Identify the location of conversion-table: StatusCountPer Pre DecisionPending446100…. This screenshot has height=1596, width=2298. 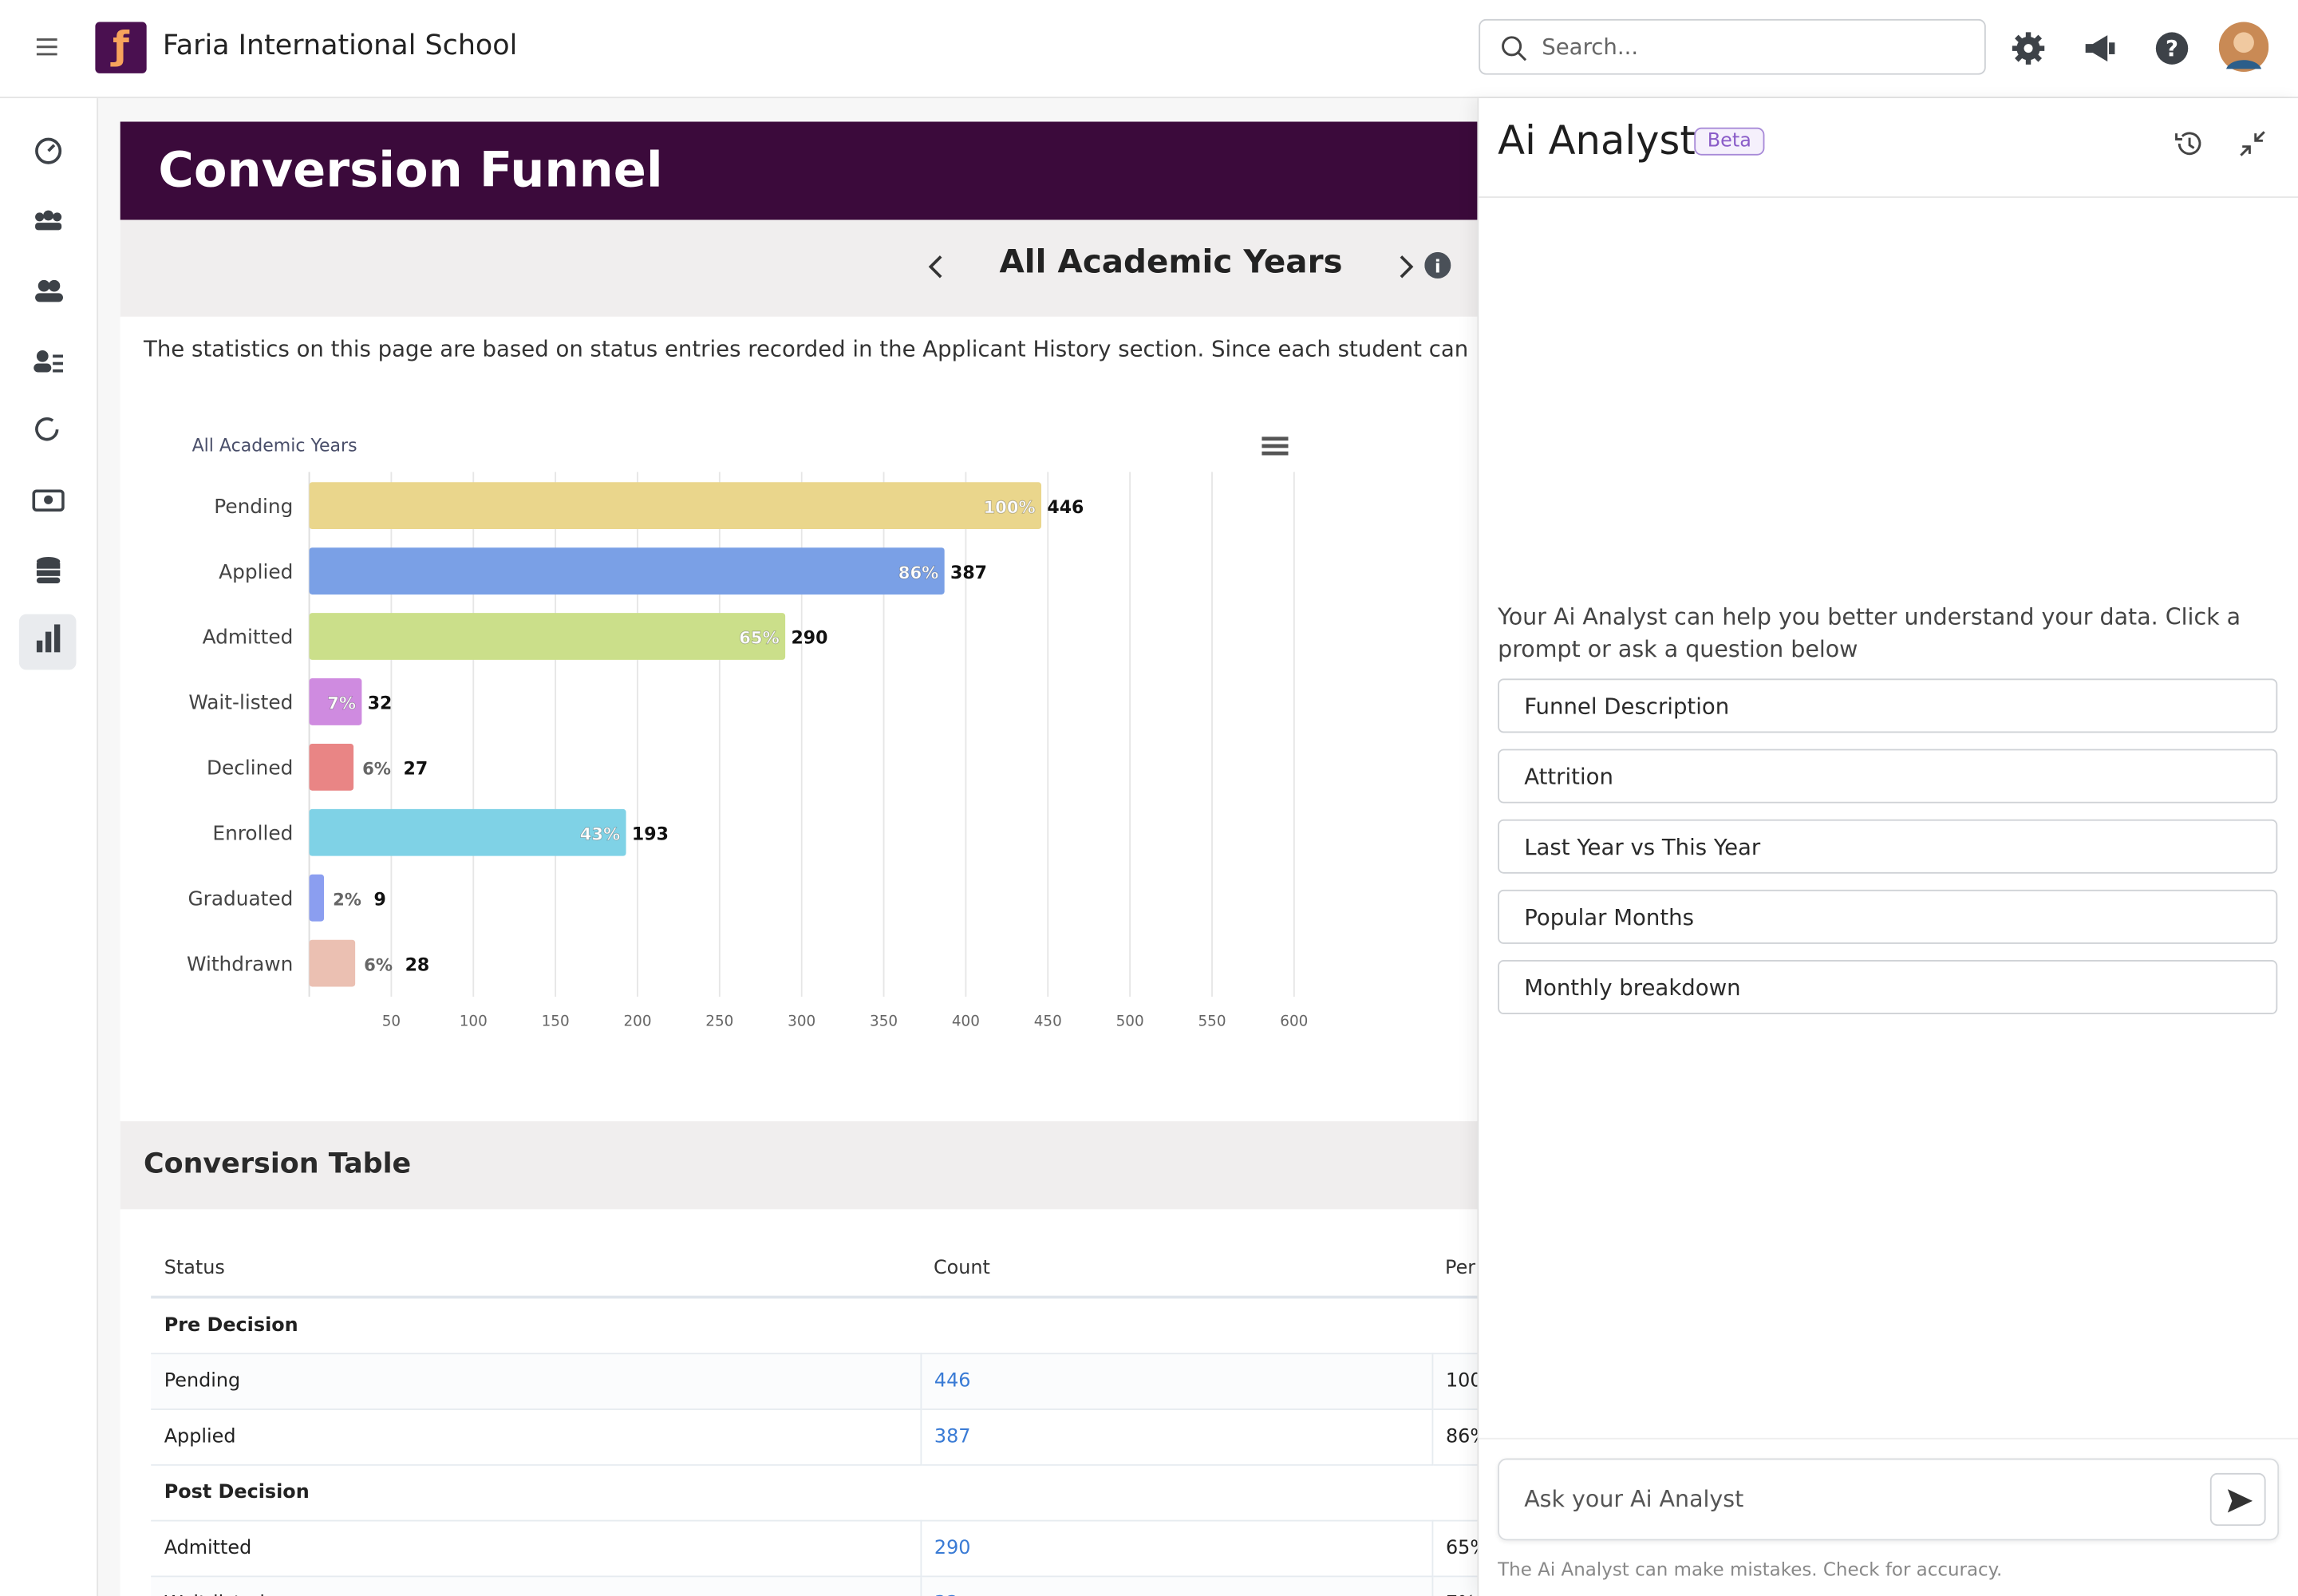
(868, 1419).